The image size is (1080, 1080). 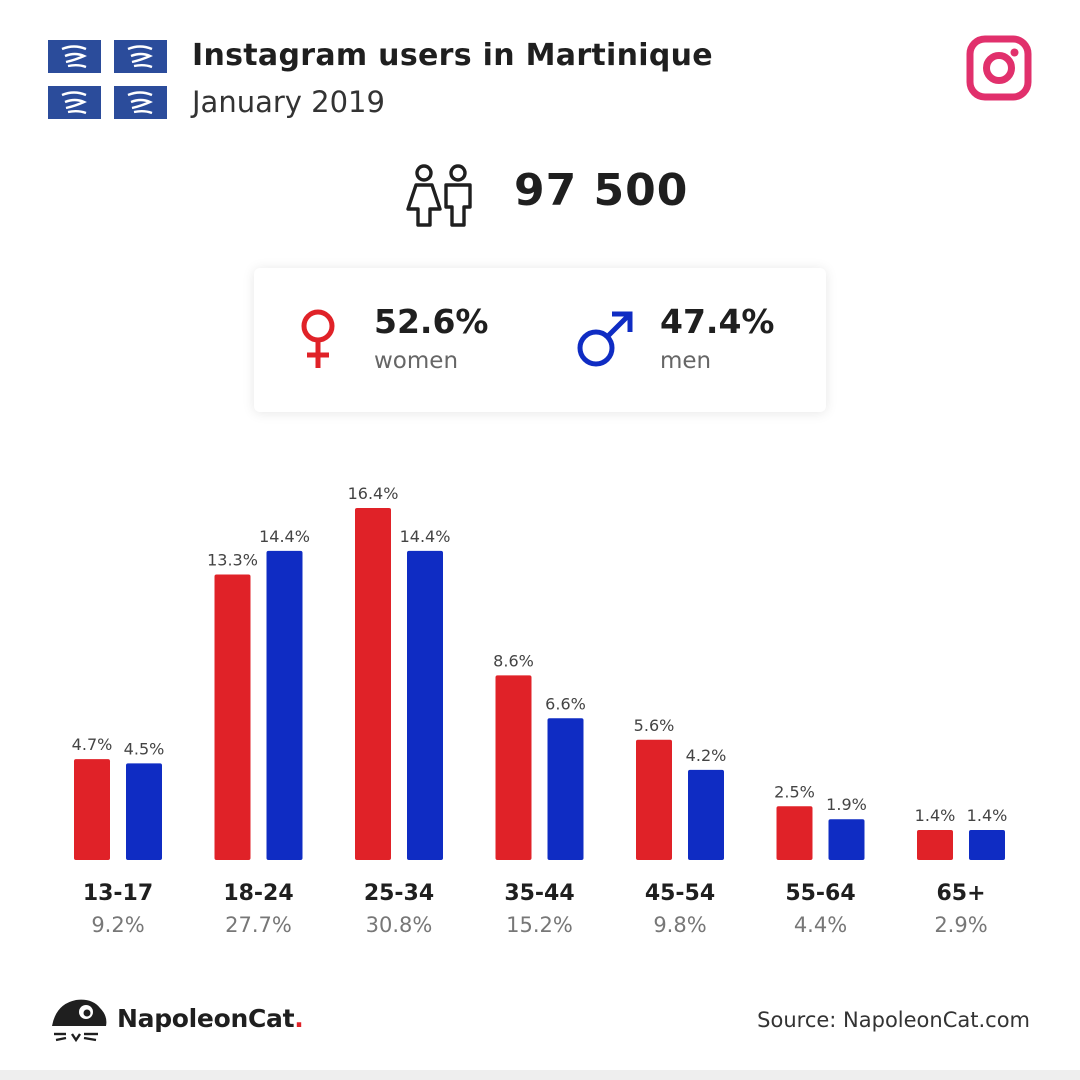 I want to click on men-label: men, so click(x=686, y=361).